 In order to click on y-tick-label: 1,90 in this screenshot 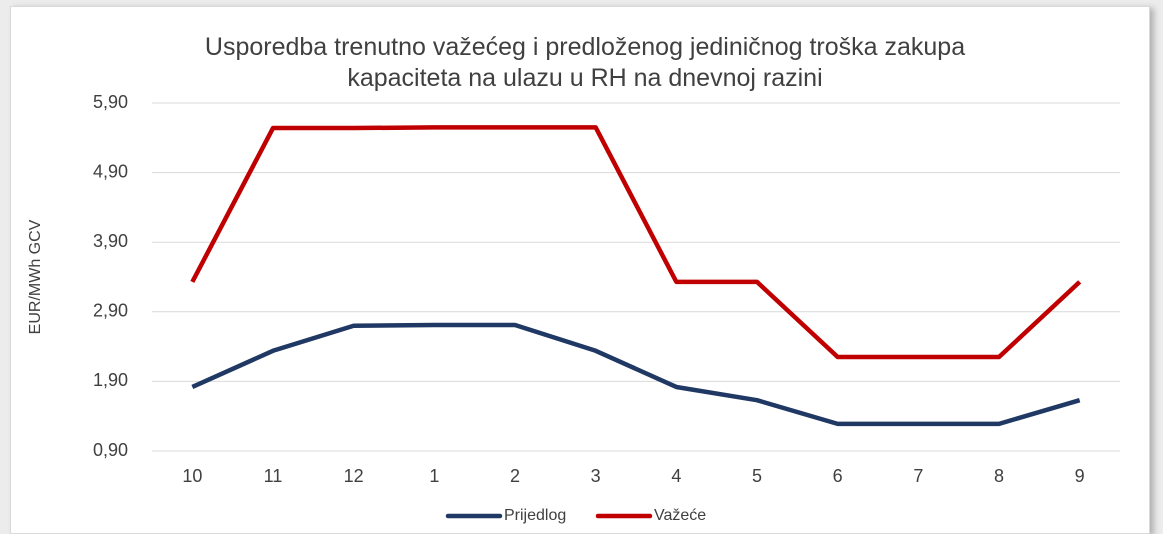, I will do `click(110, 380)`.